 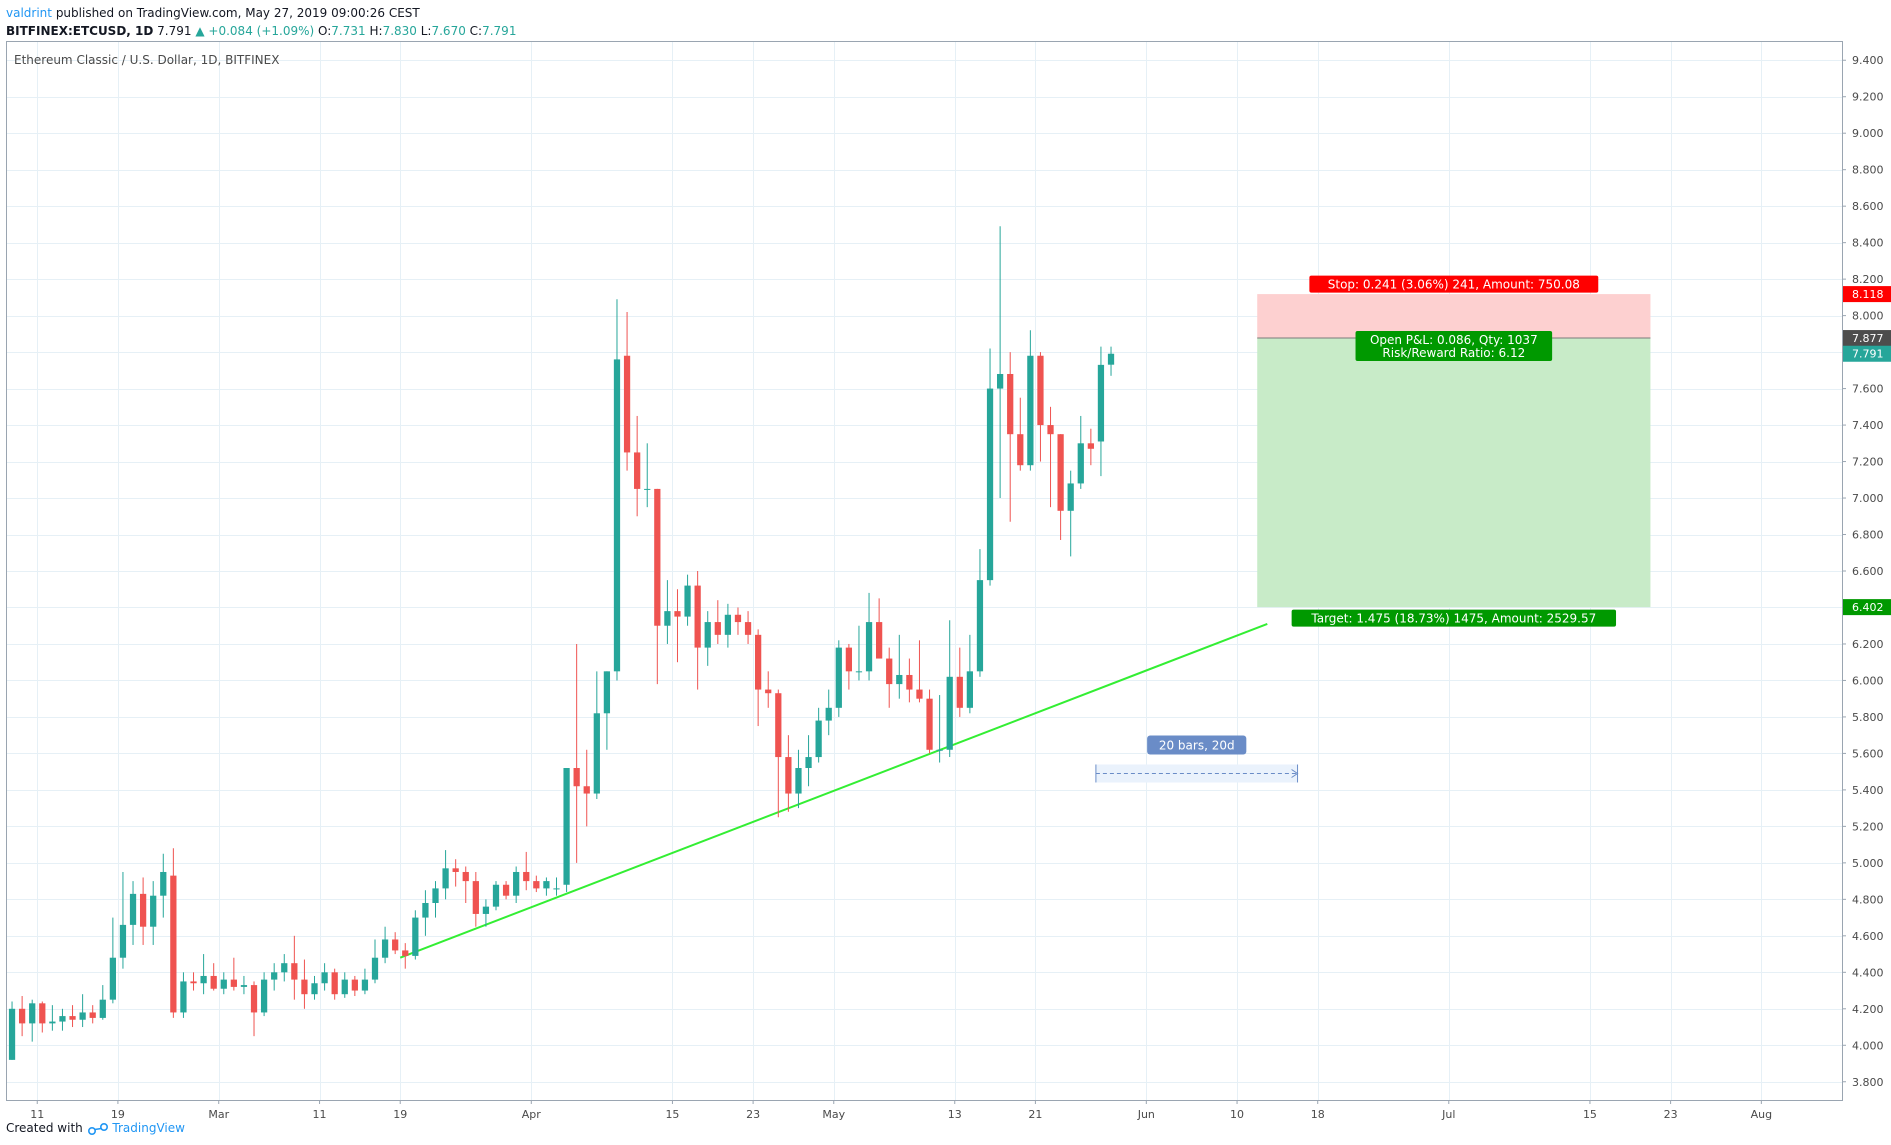 What do you see at coordinates (1868, 753) in the screenshot?
I see `y-tick-label: 5.600` at bounding box center [1868, 753].